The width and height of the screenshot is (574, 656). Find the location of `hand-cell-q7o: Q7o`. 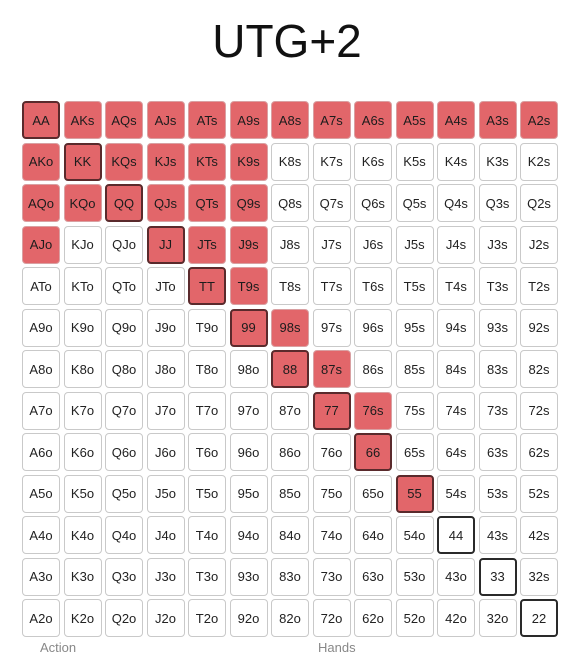

hand-cell-q7o: Q7o is located at coordinates (124, 410).